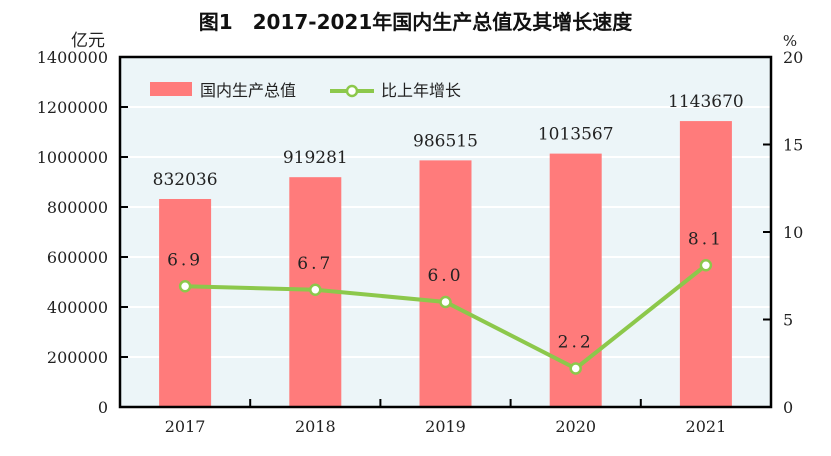  What do you see at coordinates (788, 407) in the screenshot?
I see `right-axis-tick-label: 0` at bounding box center [788, 407].